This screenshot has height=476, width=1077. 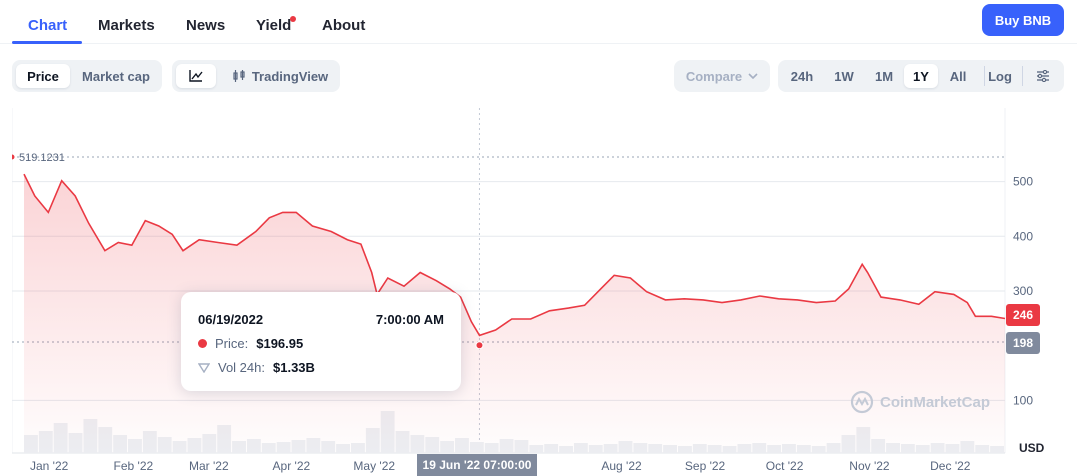 I want to click on tab-news: News, so click(x=206, y=25).